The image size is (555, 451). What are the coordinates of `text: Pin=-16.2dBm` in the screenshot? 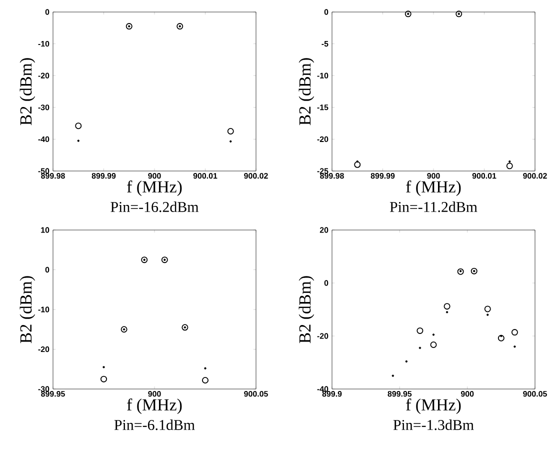 It's located at (154, 207).